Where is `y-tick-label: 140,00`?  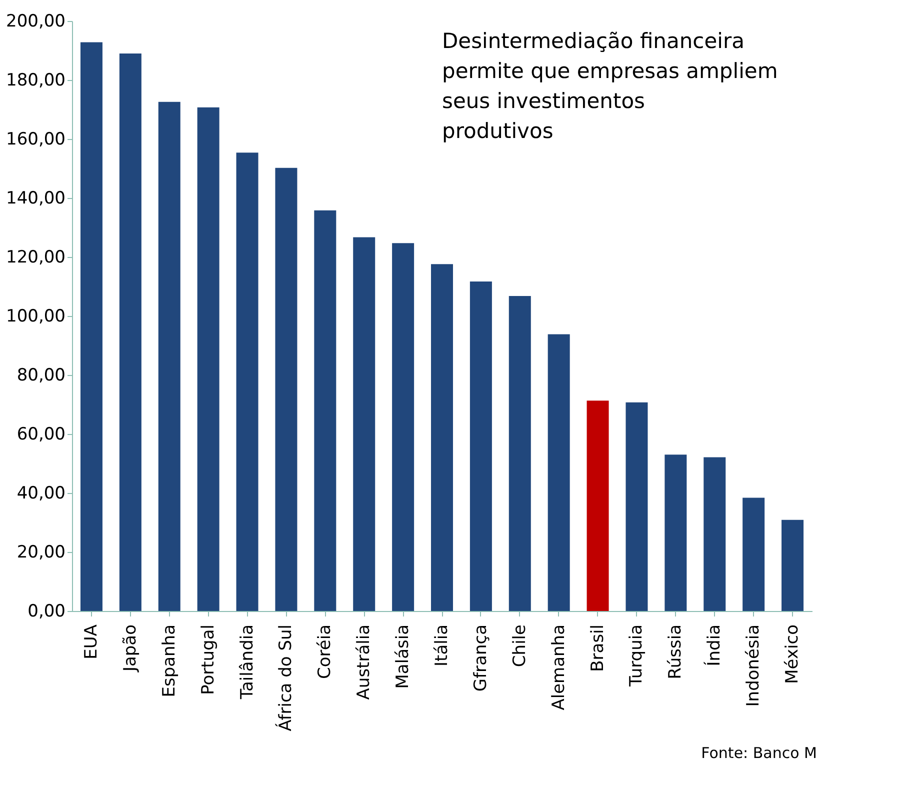
y-tick-label: 140,00 is located at coordinates (36, 198).